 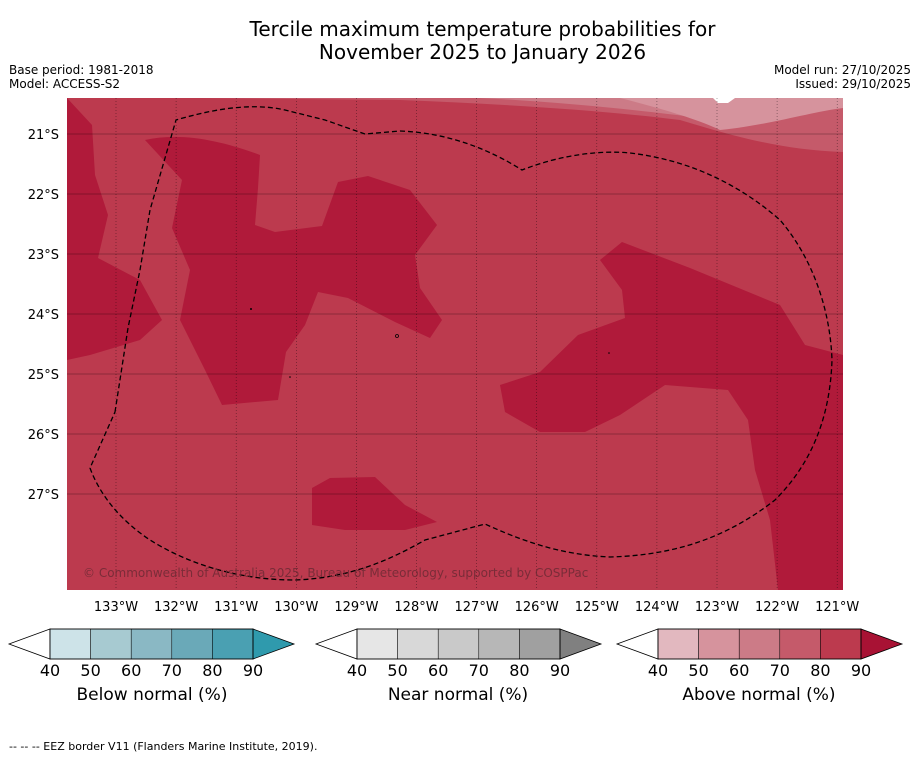 What do you see at coordinates (597, 607) in the screenshot?
I see `x-tick-label: 125°W` at bounding box center [597, 607].